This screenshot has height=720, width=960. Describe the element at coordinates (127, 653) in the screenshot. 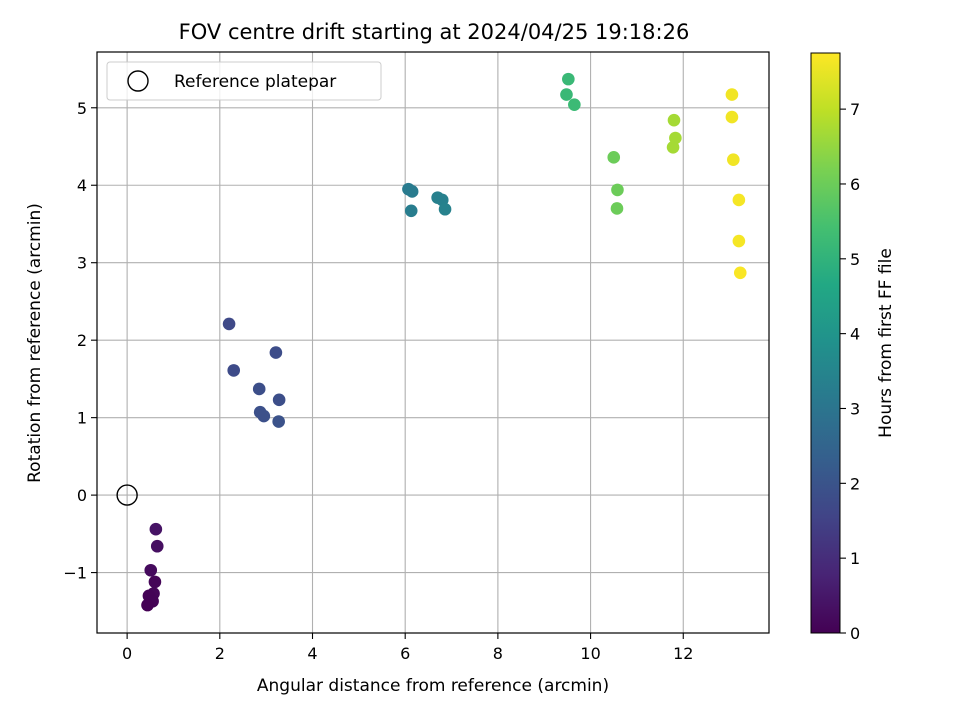

I see `x-tick-label: 0` at that location.